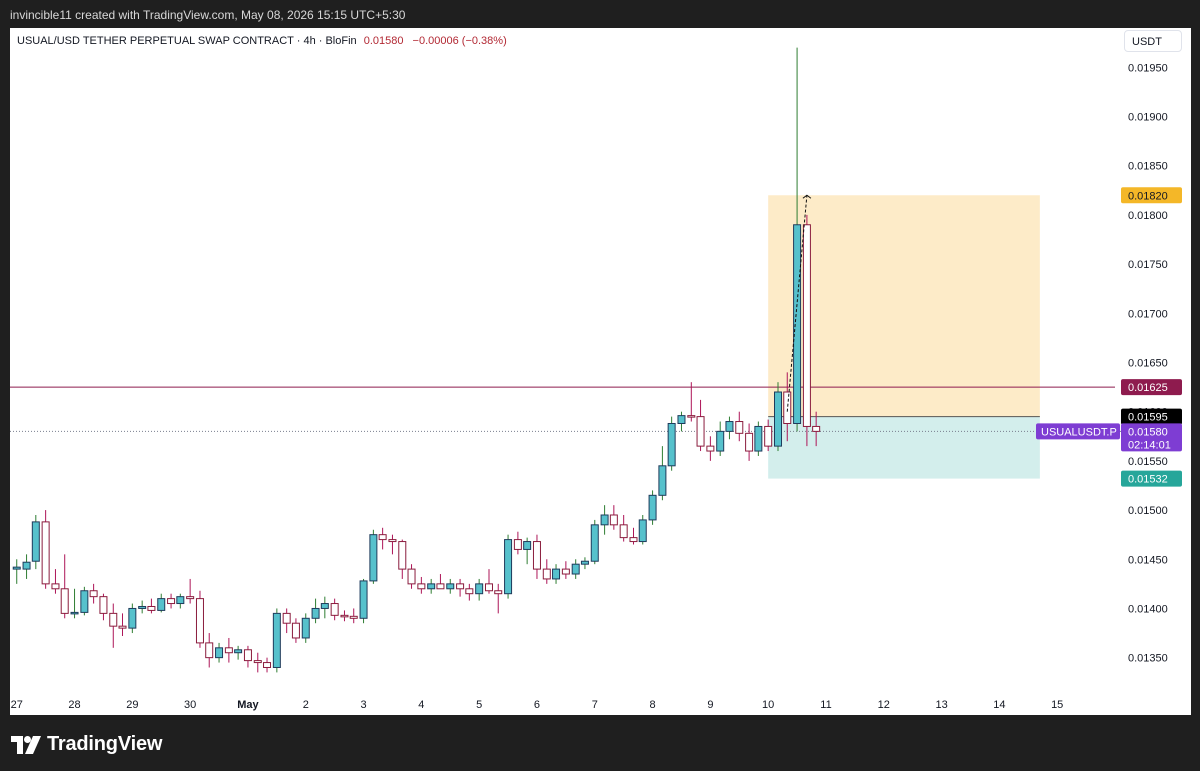 The height and width of the screenshot is (771, 1200). I want to click on position-tool, so click(904, 337).